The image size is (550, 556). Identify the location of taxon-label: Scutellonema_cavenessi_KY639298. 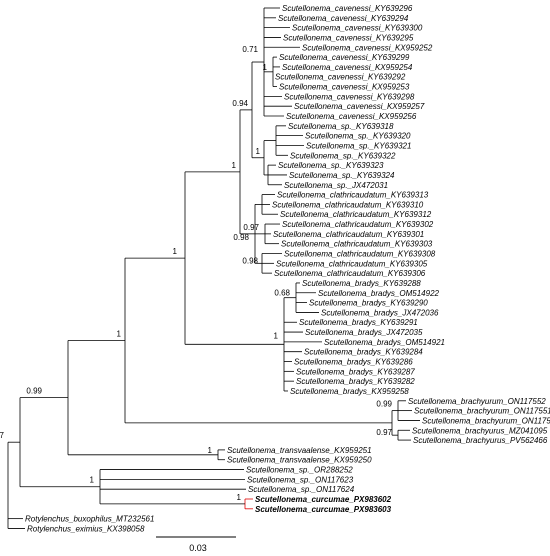
(349, 96).